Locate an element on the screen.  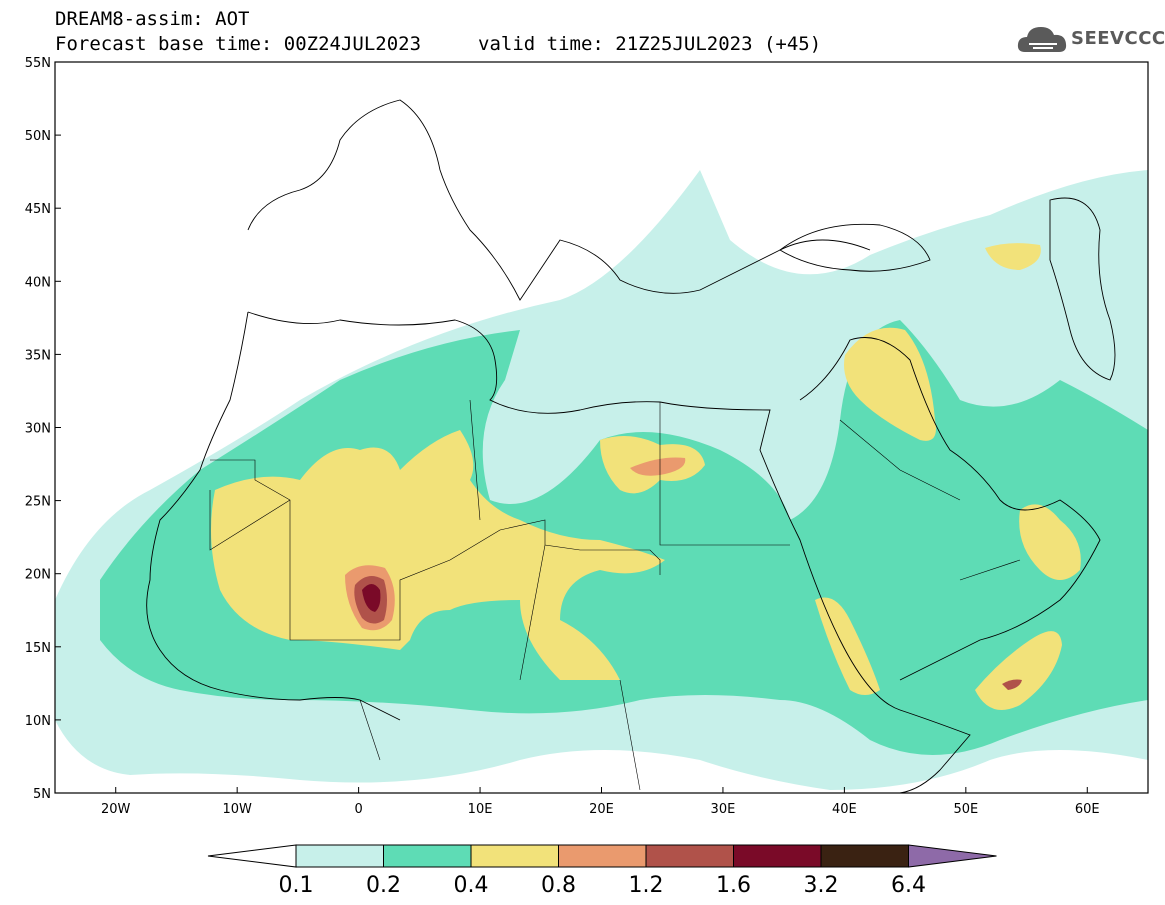
colorbar: 0.1 0.2 0.4 0.8 1.2 1.6 3.2 6.4 is located at coordinates (602, 871).